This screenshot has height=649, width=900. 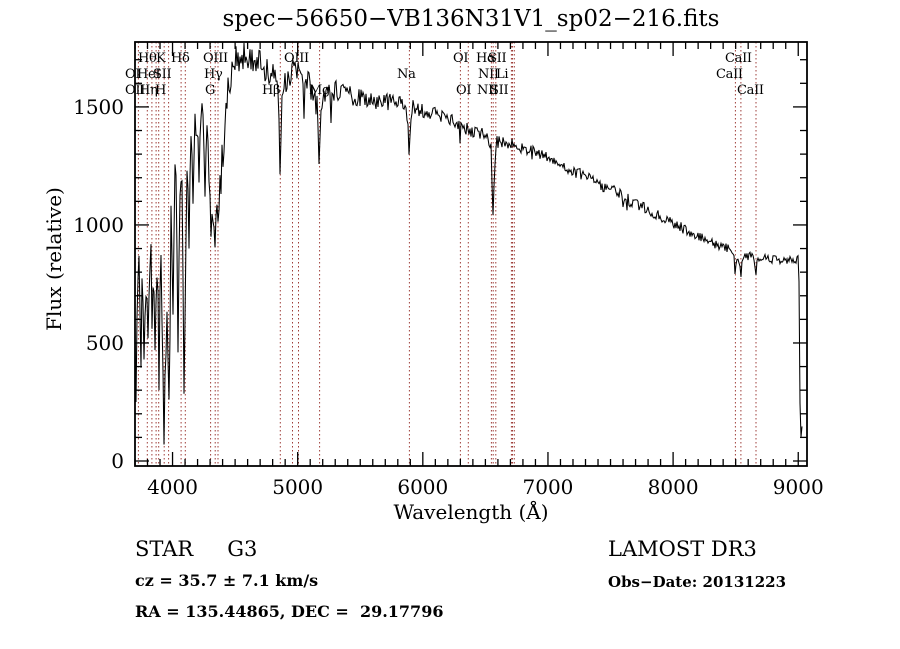 I want to click on classification-text: STAR G3, so click(x=196, y=549).